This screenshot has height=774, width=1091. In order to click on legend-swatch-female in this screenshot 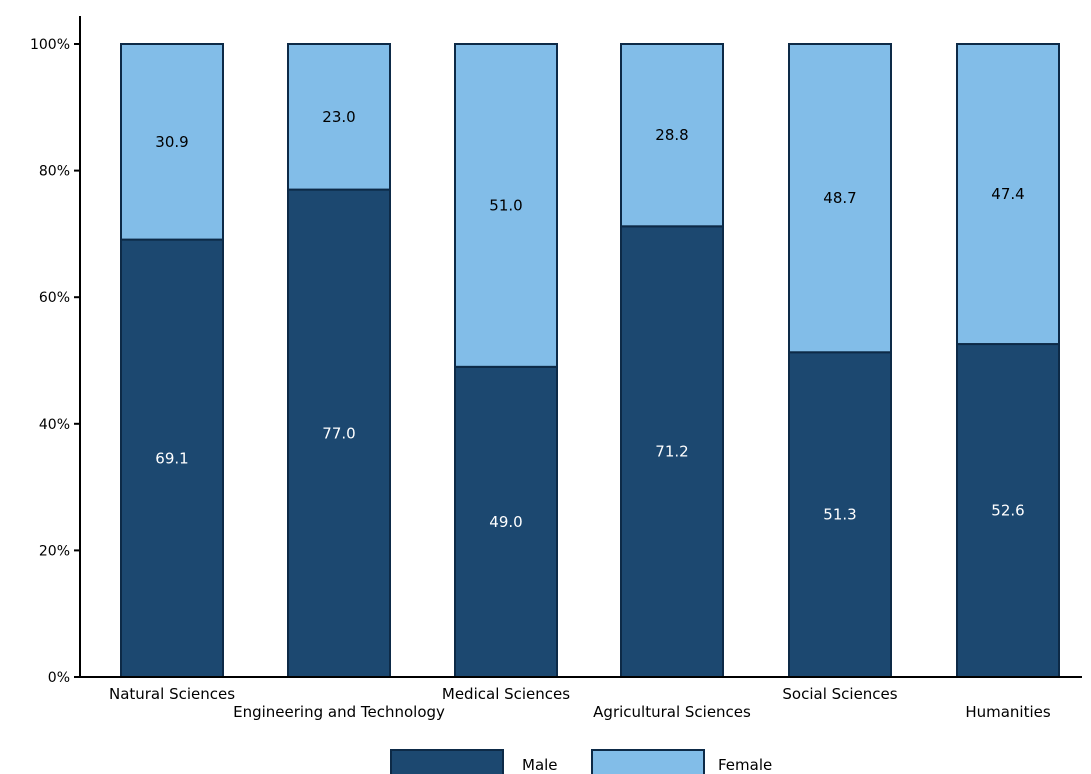, I will do `click(648, 761)`.